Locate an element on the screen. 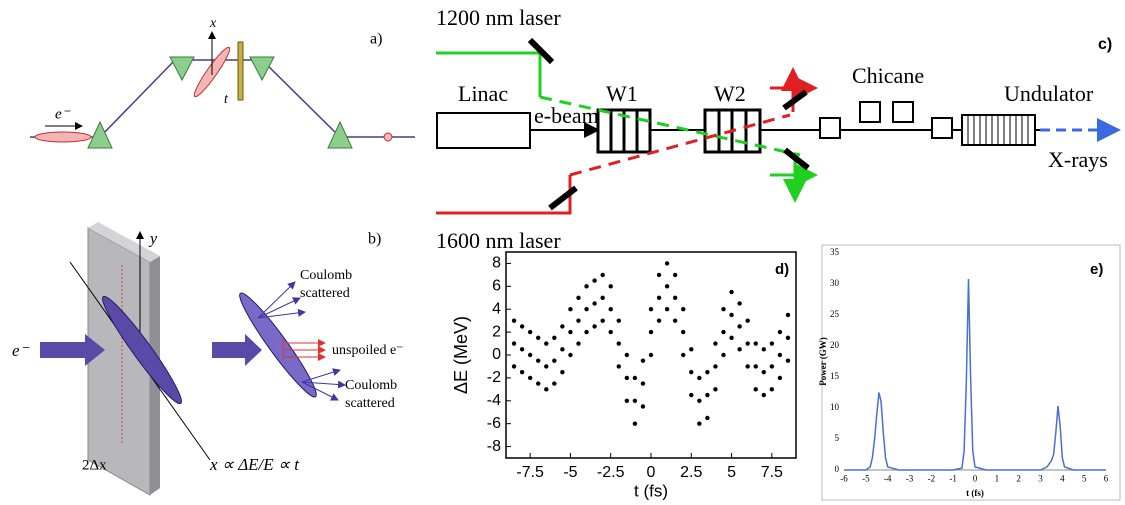 Image resolution: width=1125 pixels, height=505 pixels. x-tick-label: 2 is located at coordinates (1018, 478).